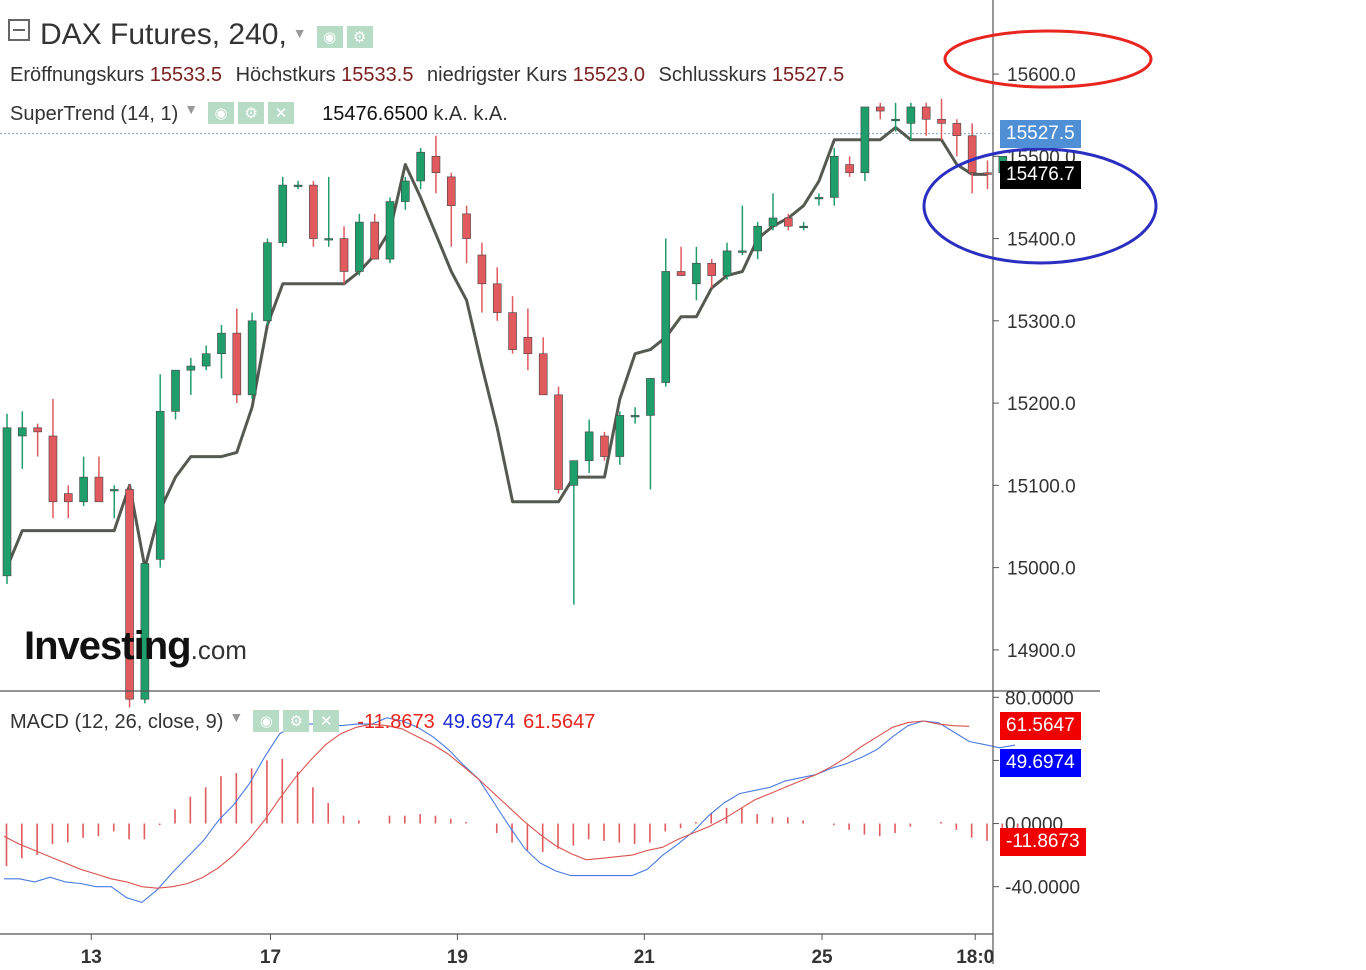 This screenshot has width=1366, height=970. What do you see at coordinates (712, 75) in the screenshot?
I see `close-label: Schlusskurs` at bounding box center [712, 75].